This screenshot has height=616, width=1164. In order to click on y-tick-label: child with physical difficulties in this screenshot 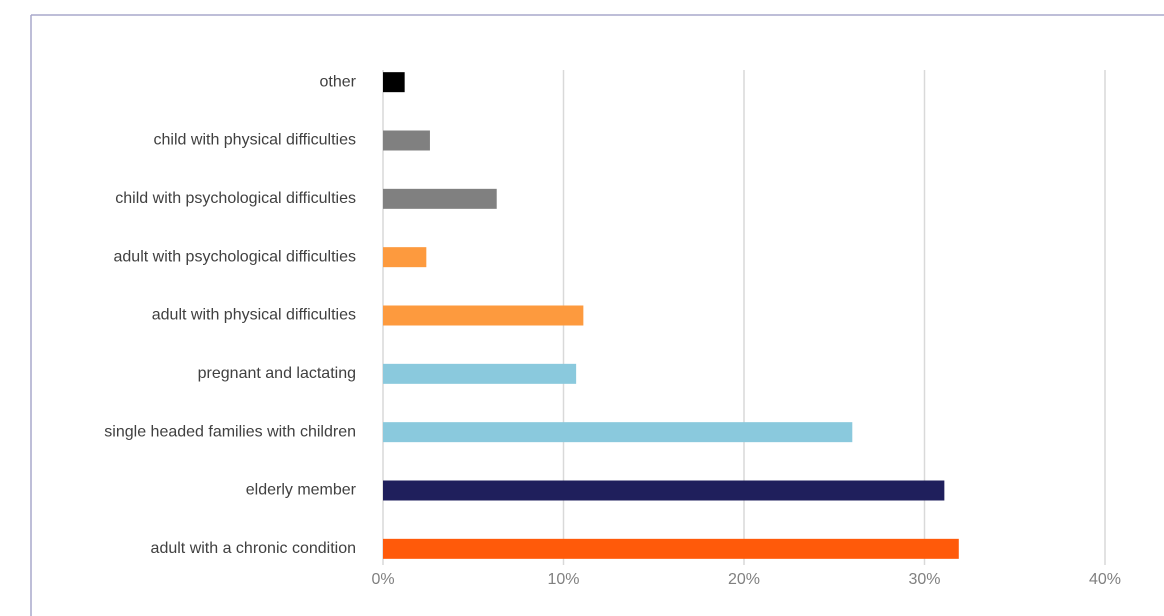, I will do `click(255, 140)`.